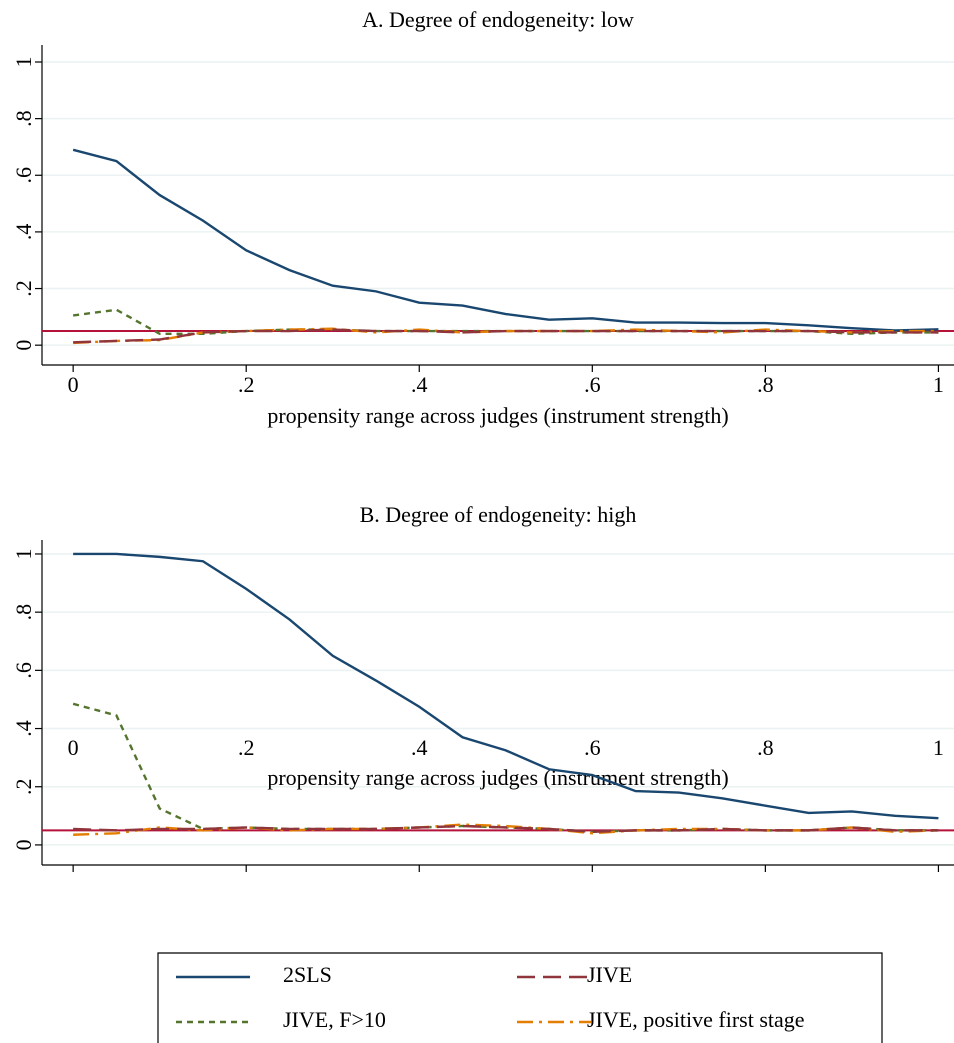 This screenshot has width=954, height=1043. I want to click on chart-title: A. Degree of endogeneity: low, so click(498, 19).